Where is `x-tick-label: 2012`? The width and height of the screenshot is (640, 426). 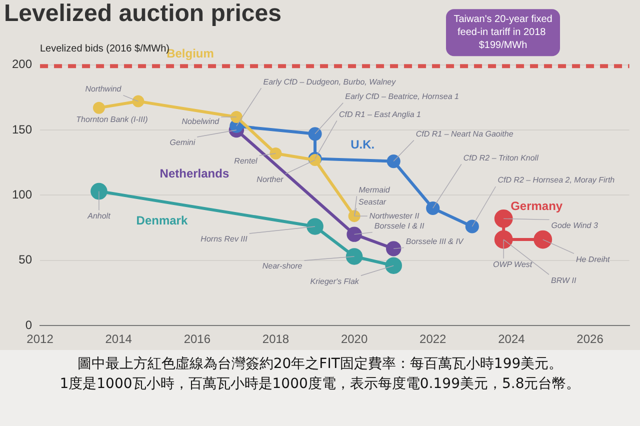 x-tick-label: 2012 is located at coordinates (40, 339).